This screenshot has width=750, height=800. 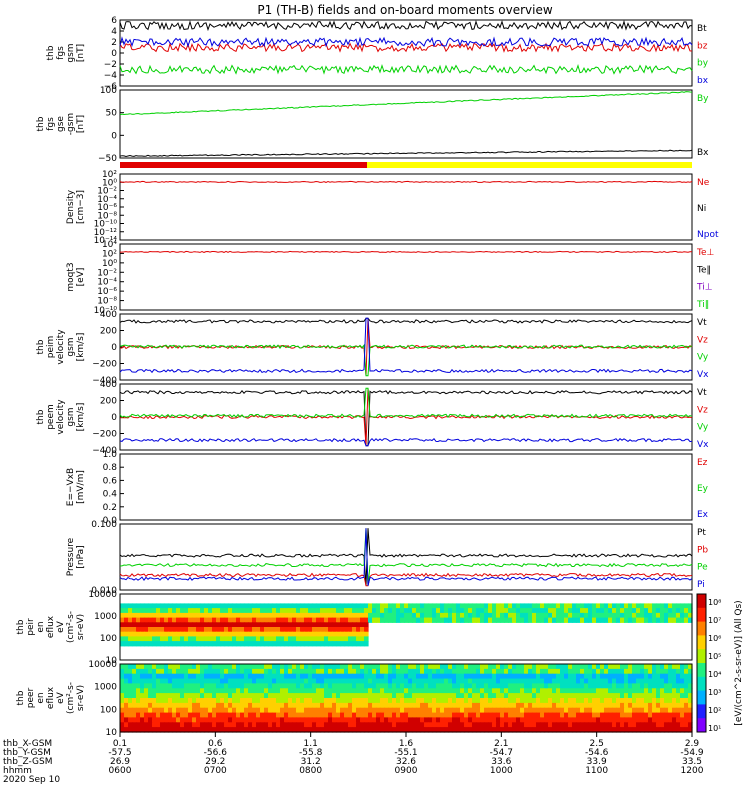 I want to click on colorbar-segment, so click(x=701, y=684).